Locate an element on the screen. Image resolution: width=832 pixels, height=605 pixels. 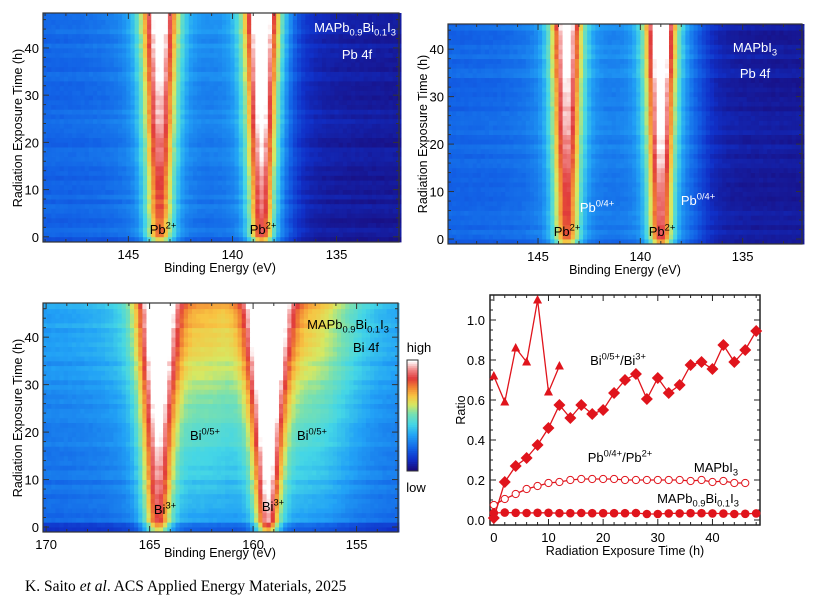
sample-label-part: 0.9 is located at coordinates (356, 33).